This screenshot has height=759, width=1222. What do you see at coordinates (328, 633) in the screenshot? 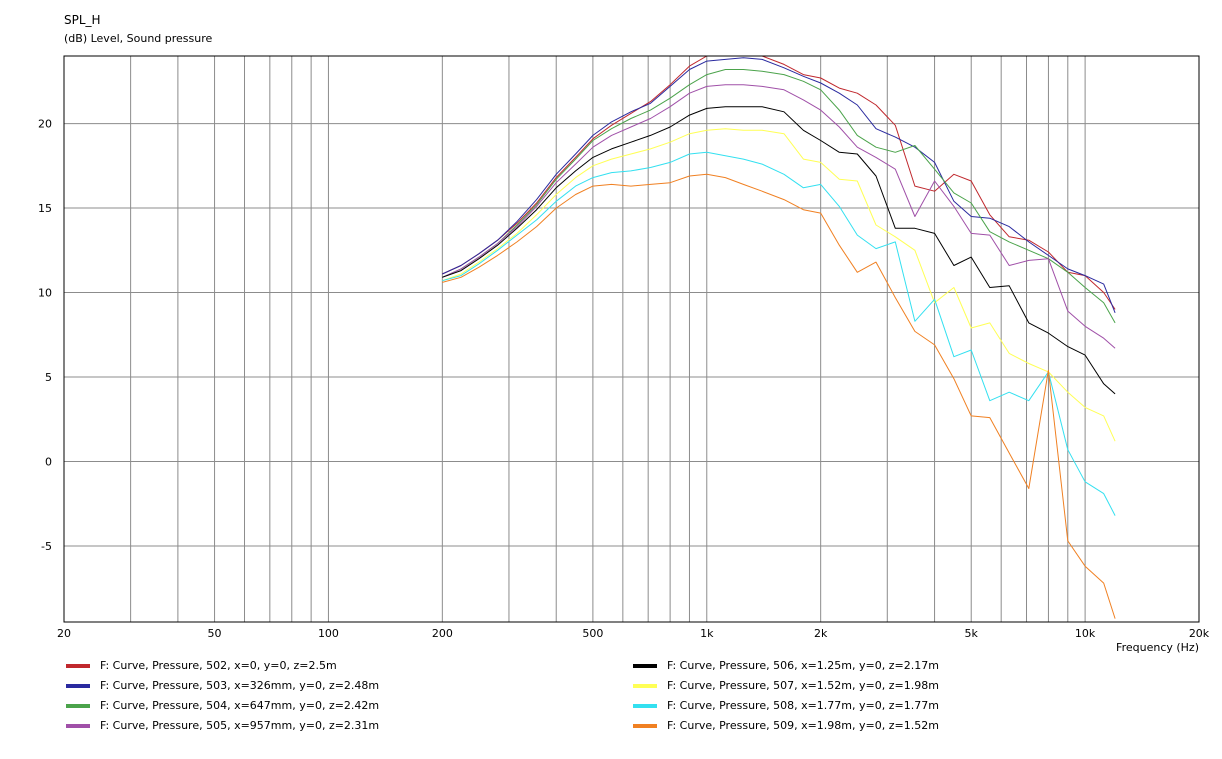
I see `x-tick-label: 100` at bounding box center [328, 633].